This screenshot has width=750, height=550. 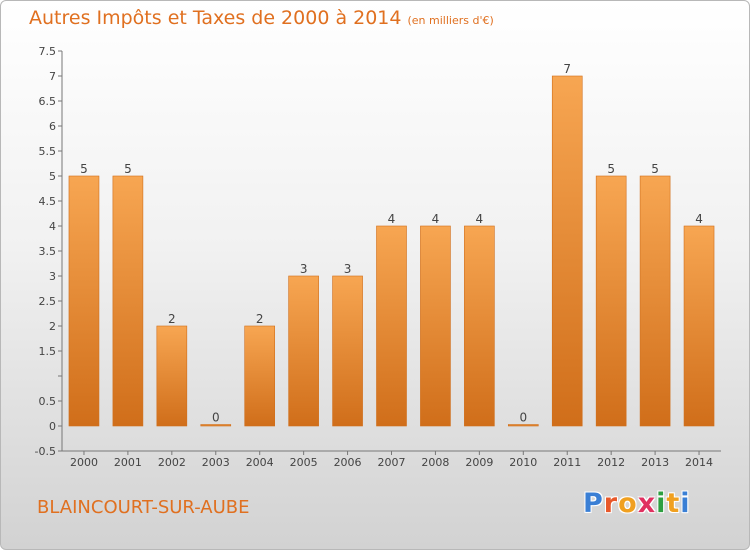 What do you see at coordinates (699, 326) in the screenshot?
I see `bar-2014` at bounding box center [699, 326].